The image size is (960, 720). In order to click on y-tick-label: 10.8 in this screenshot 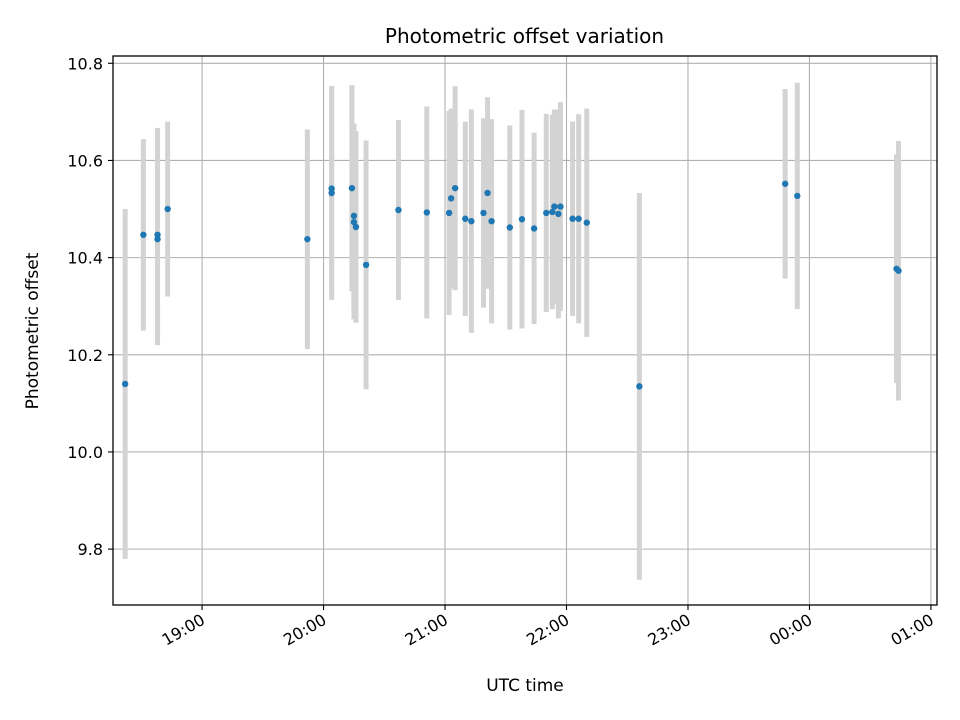, I will do `click(85, 63)`.